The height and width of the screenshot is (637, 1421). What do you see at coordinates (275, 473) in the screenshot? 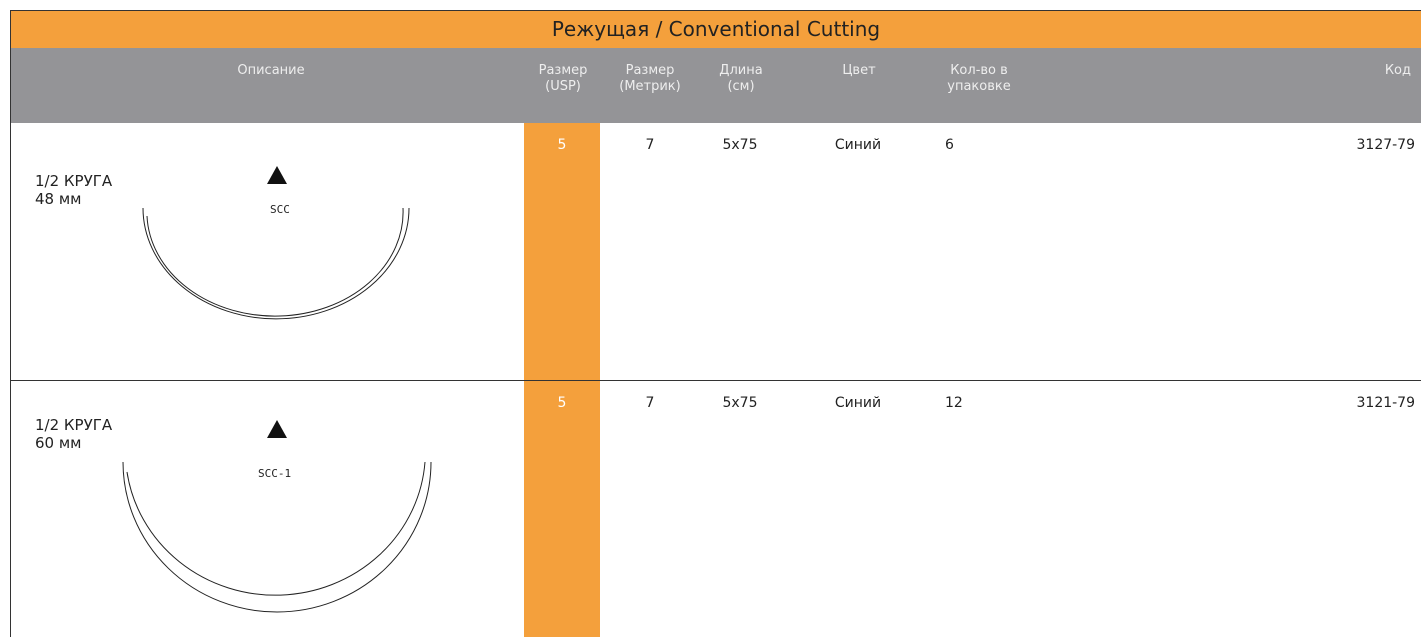
I see `needle-label: SCC-1` at bounding box center [275, 473].